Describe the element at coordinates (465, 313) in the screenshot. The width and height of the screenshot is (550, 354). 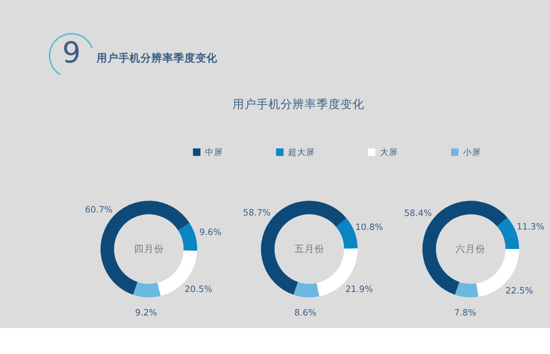
I see `data-label: 7.8%` at that location.